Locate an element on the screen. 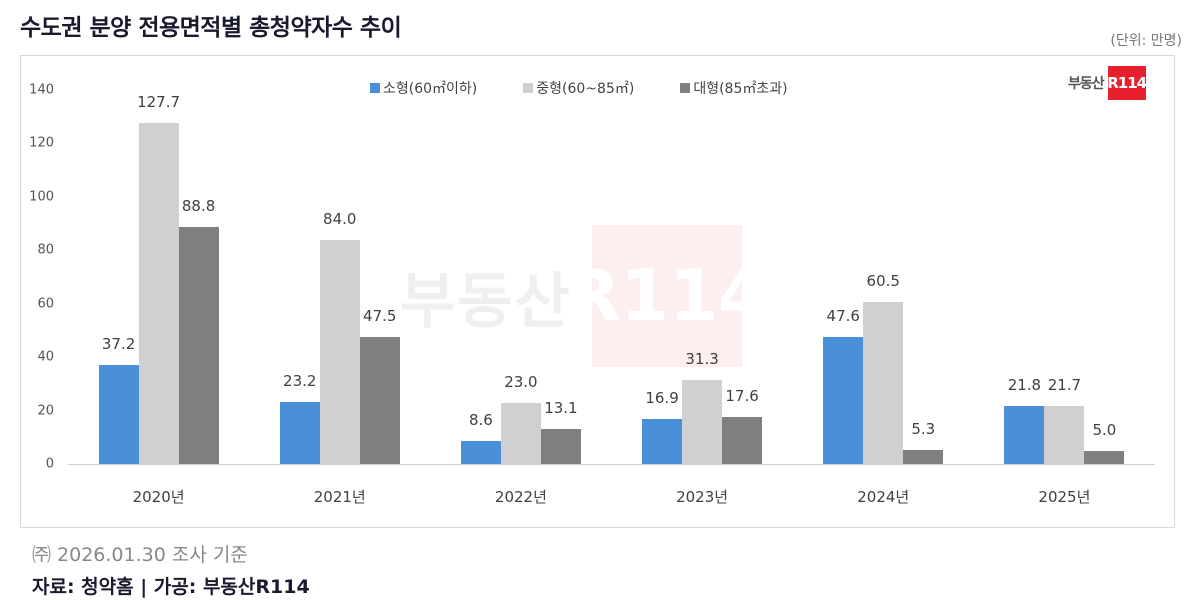 Image resolution: width=1200 pixels, height=600 pixels. survey-note: ㈜ 2026.01.30 조사 기준 is located at coordinates (140, 555).